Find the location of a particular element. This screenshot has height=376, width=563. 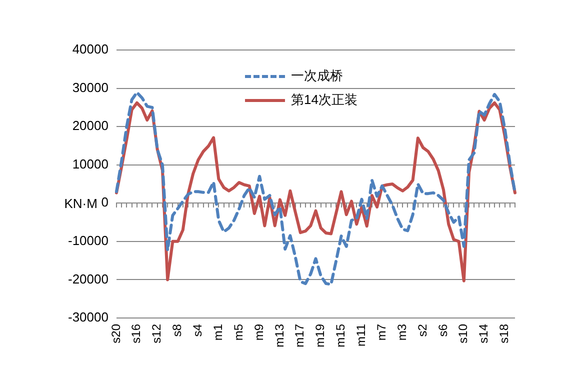

x-tick-label: s14 is located at coordinates (483, 334).